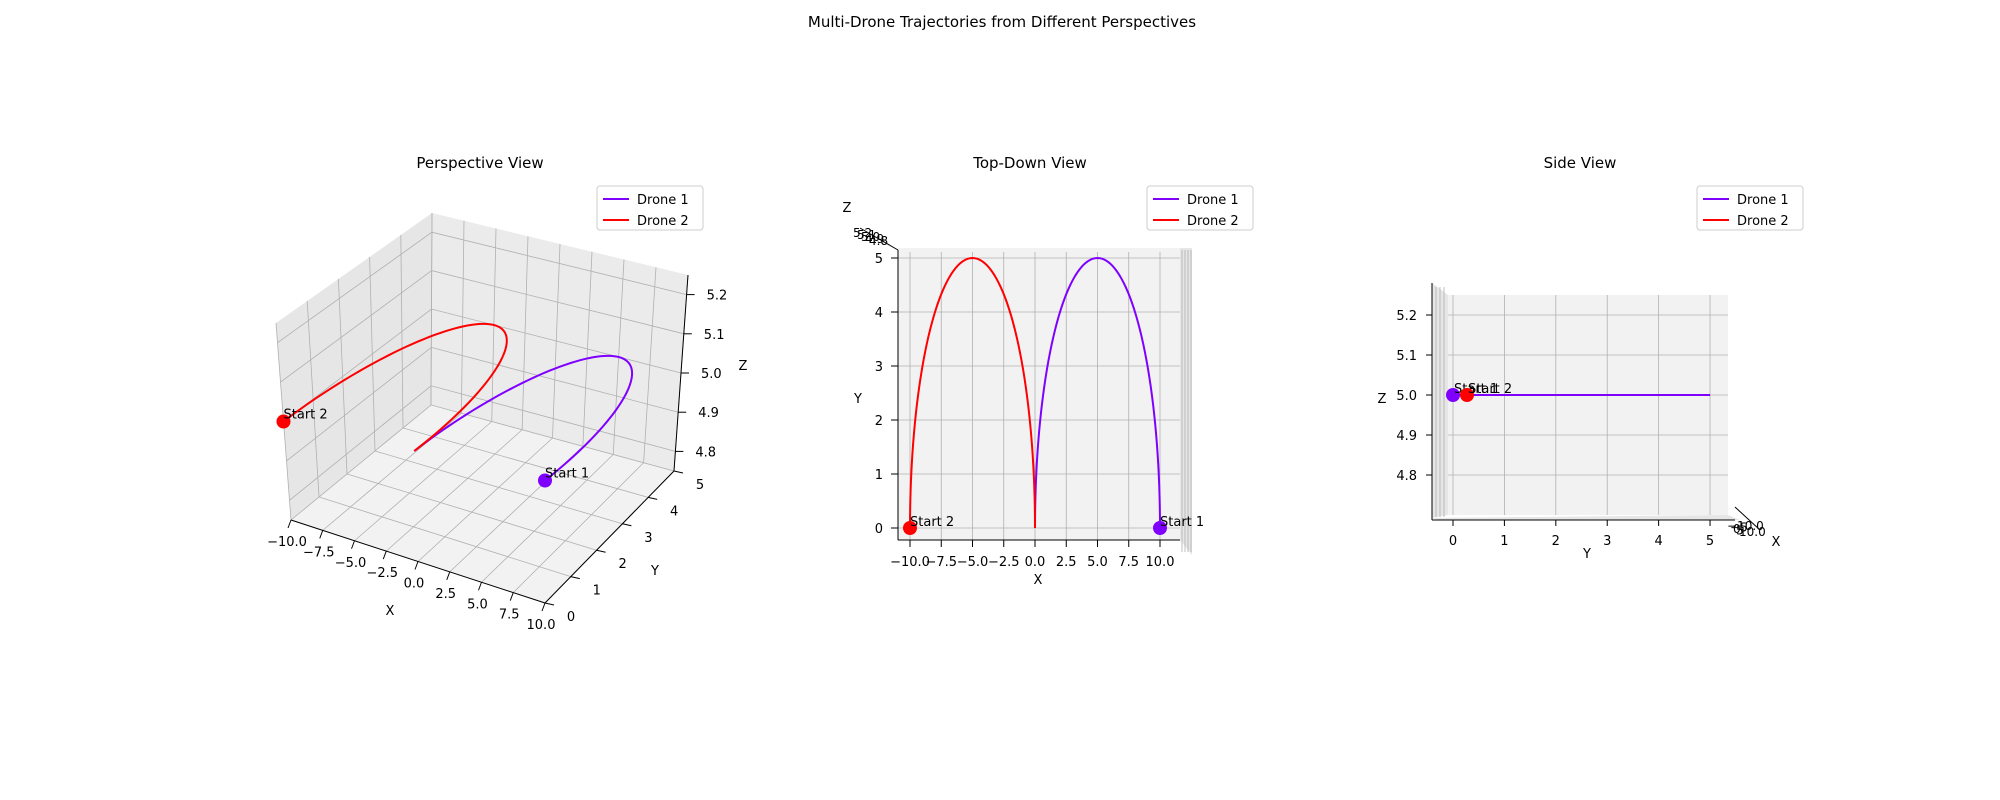 This screenshot has width=2000, height=800. I want to click on y-axis-line, so click(609, 537).